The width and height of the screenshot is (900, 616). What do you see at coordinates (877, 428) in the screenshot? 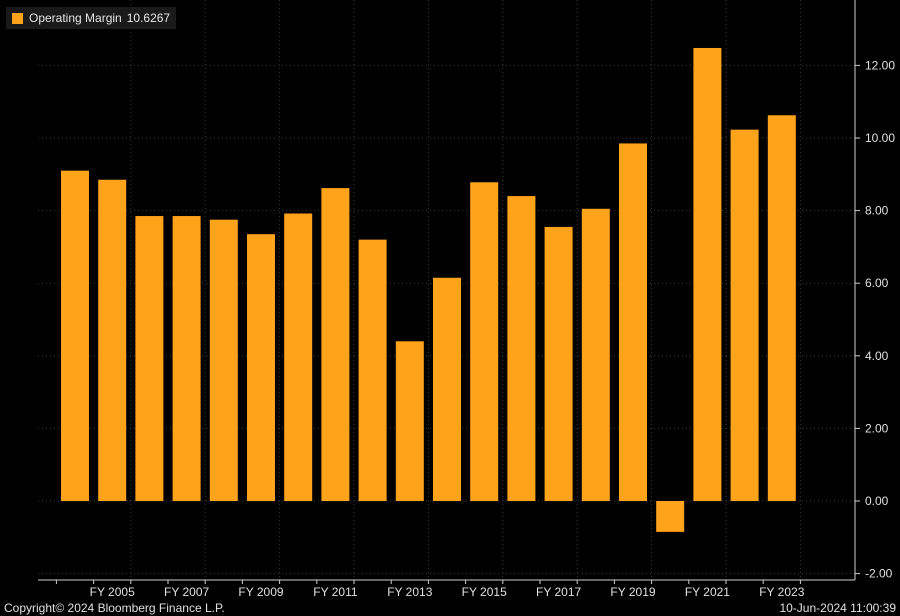
I see `y-tick-label: 2.00` at bounding box center [877, 428].